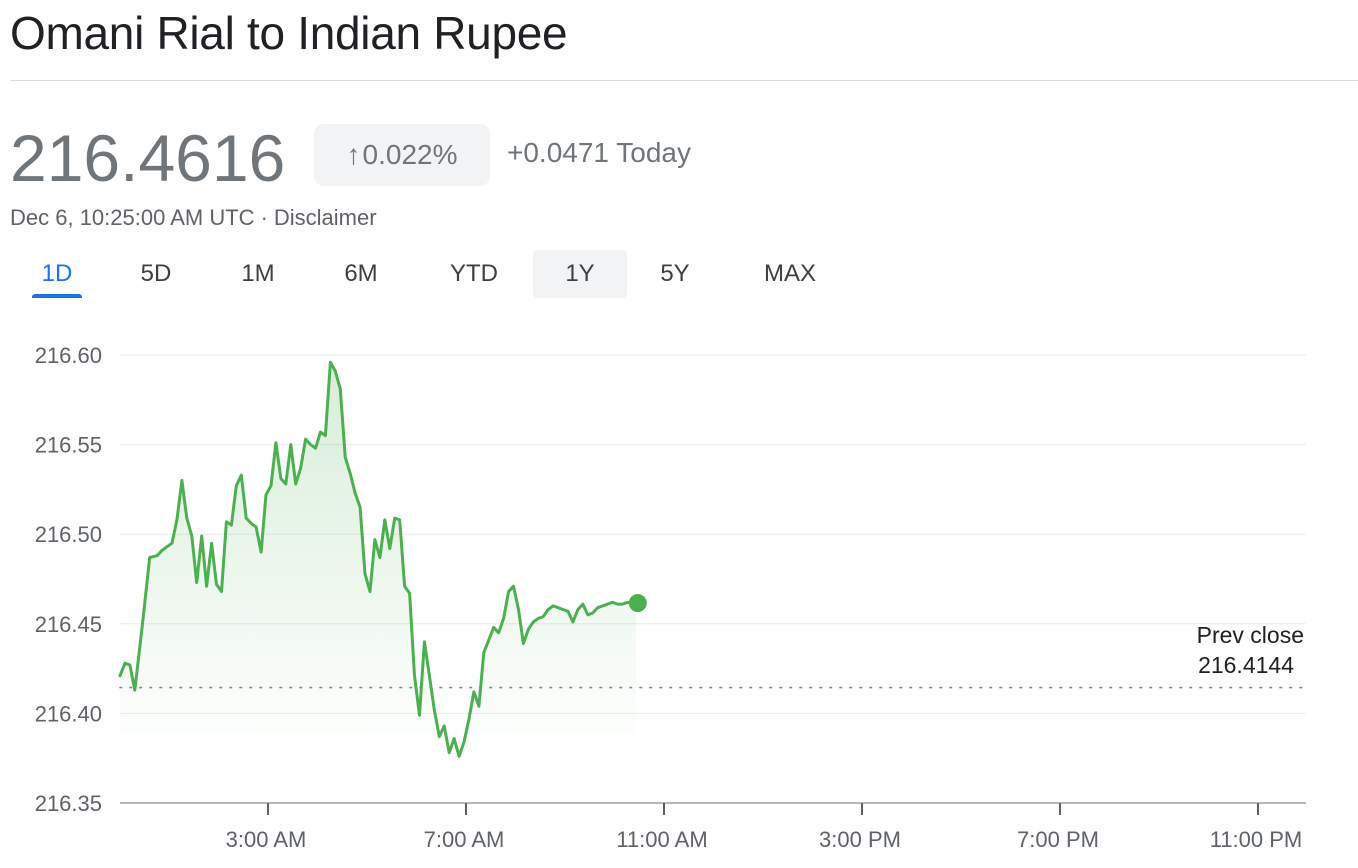  What do you see at coordinates (1256, 839) in the screenshot?
I see `x-tick-label: 11:00 PM` at bounding box center [1256, 839].